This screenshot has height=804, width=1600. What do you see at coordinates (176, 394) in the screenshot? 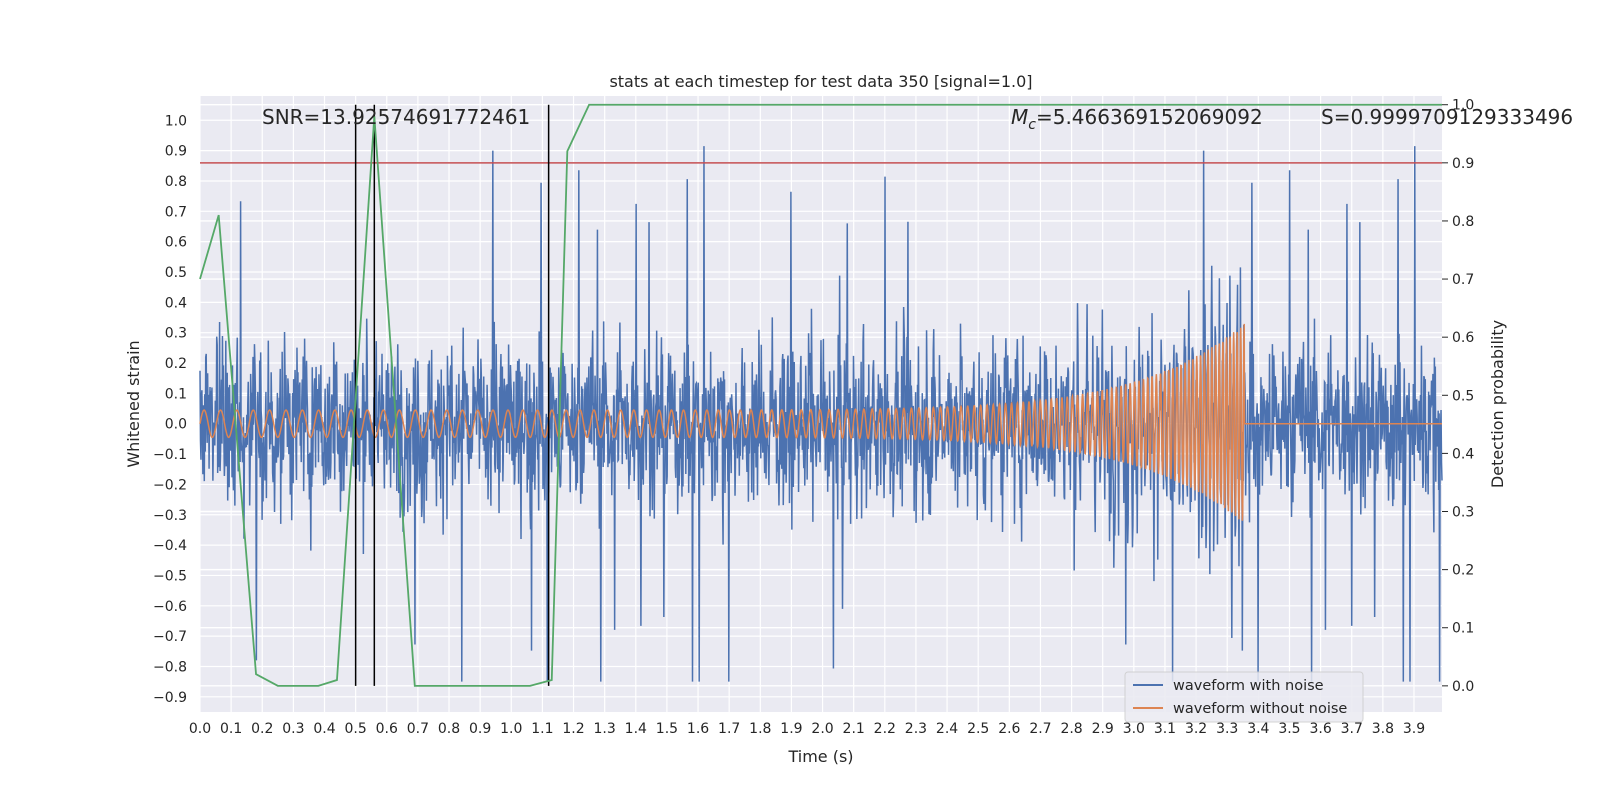
I see `y-tick-label: 0.1` at bounding box center [176, 394].